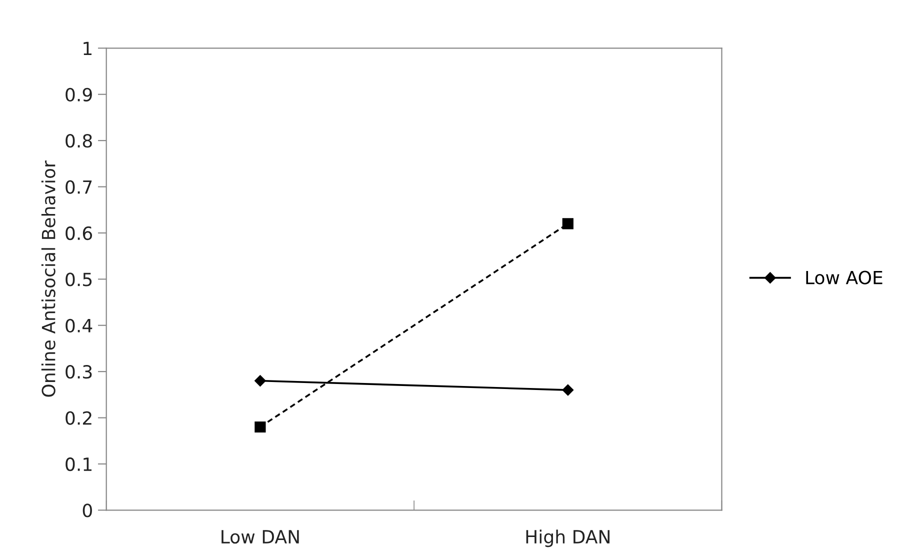 This screenshot has width=909, height=560. Describe the element at coordinates (79, 372) in the screenshot. I see `y-tick-label: 0.3` at that location.